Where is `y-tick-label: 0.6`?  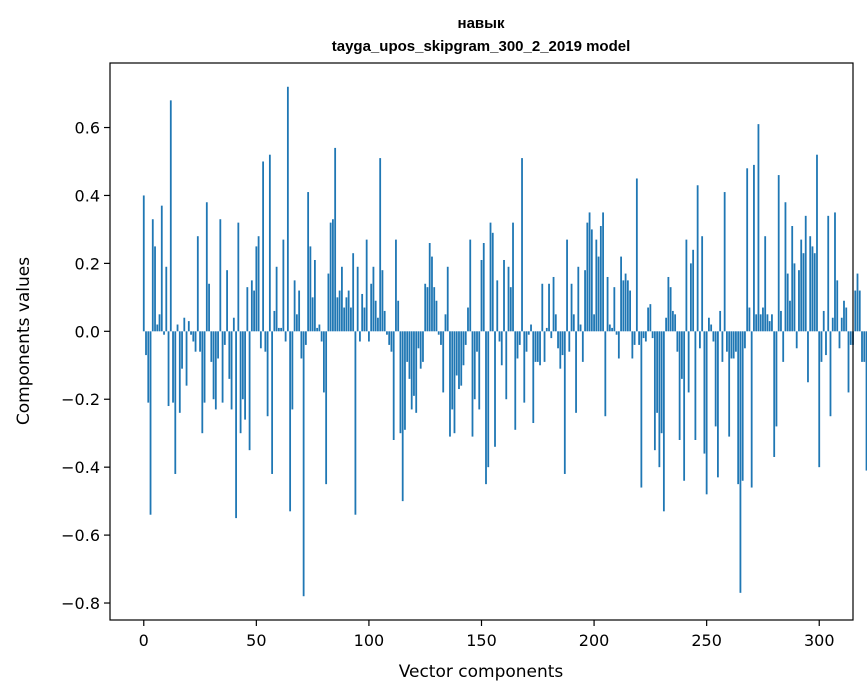 y-tick-label: 0.6 is located at coordinates (87, 128).